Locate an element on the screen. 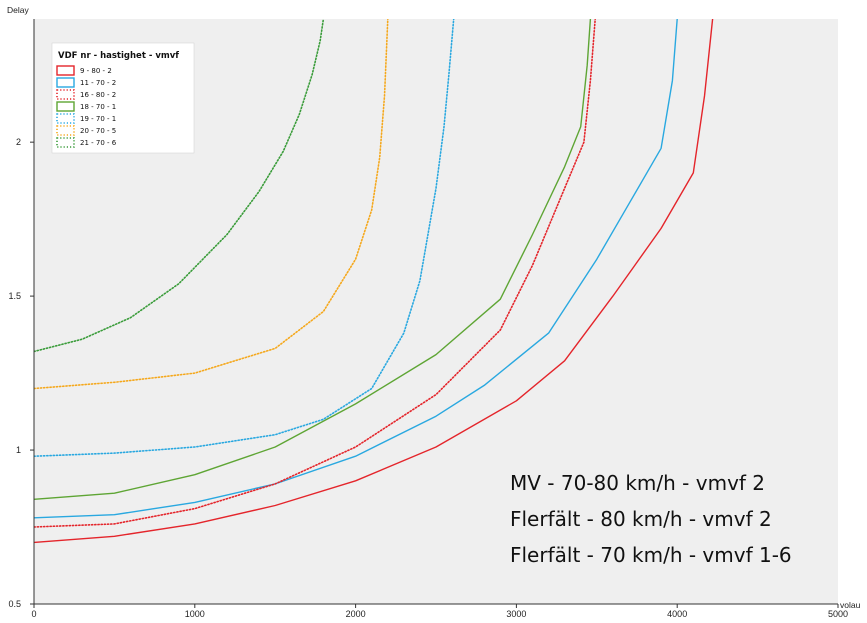  legend-title: VDF nr - hastighet - vmvf is located at coordinates (118, 56).